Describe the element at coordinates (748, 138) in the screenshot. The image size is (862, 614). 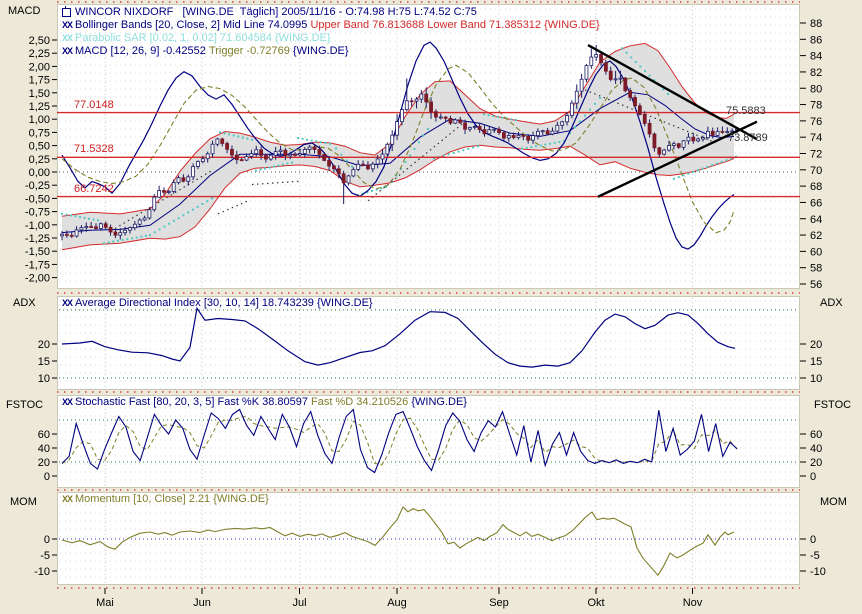
I see `trendline-value-label: 73.8789` at that location.